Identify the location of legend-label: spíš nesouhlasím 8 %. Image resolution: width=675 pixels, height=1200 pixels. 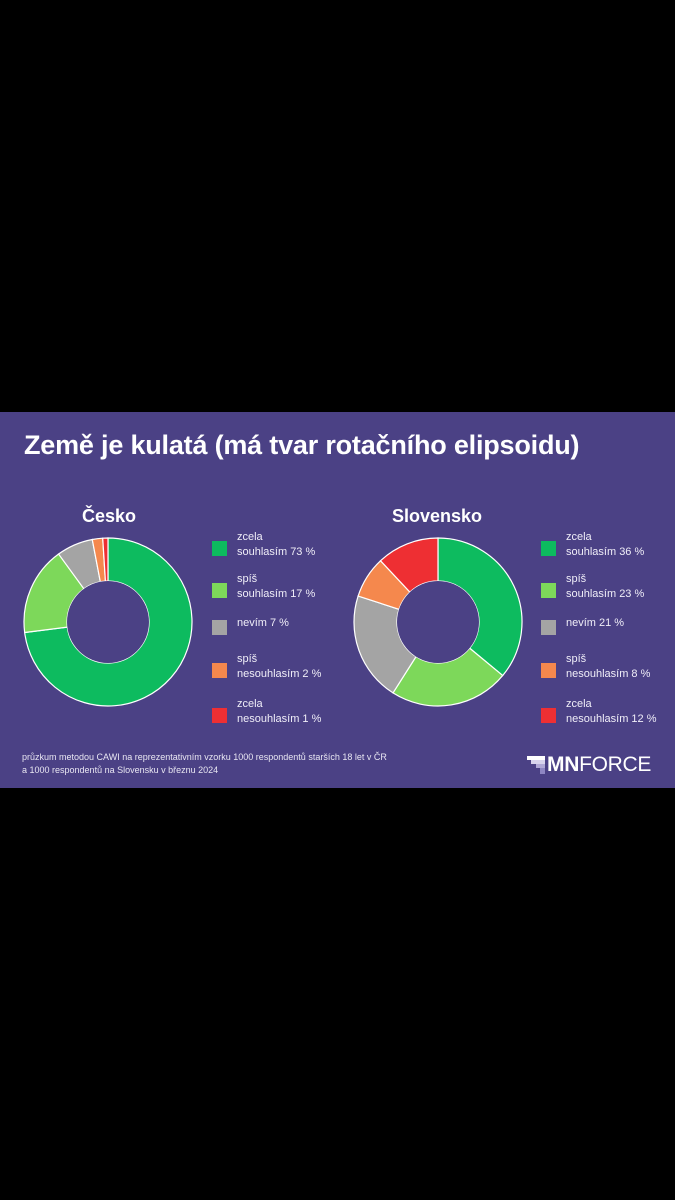
(620, 667).